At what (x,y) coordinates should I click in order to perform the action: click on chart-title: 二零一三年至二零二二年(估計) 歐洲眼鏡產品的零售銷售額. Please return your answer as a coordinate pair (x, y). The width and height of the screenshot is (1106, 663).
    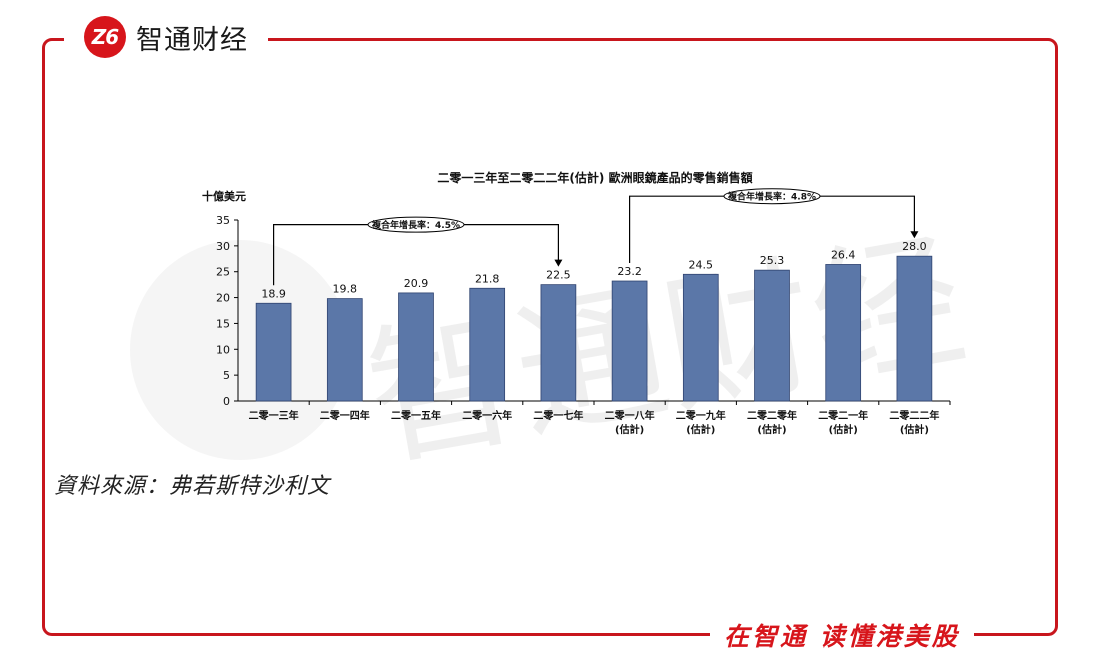
    Looking at the image, I should click on (594, 177).